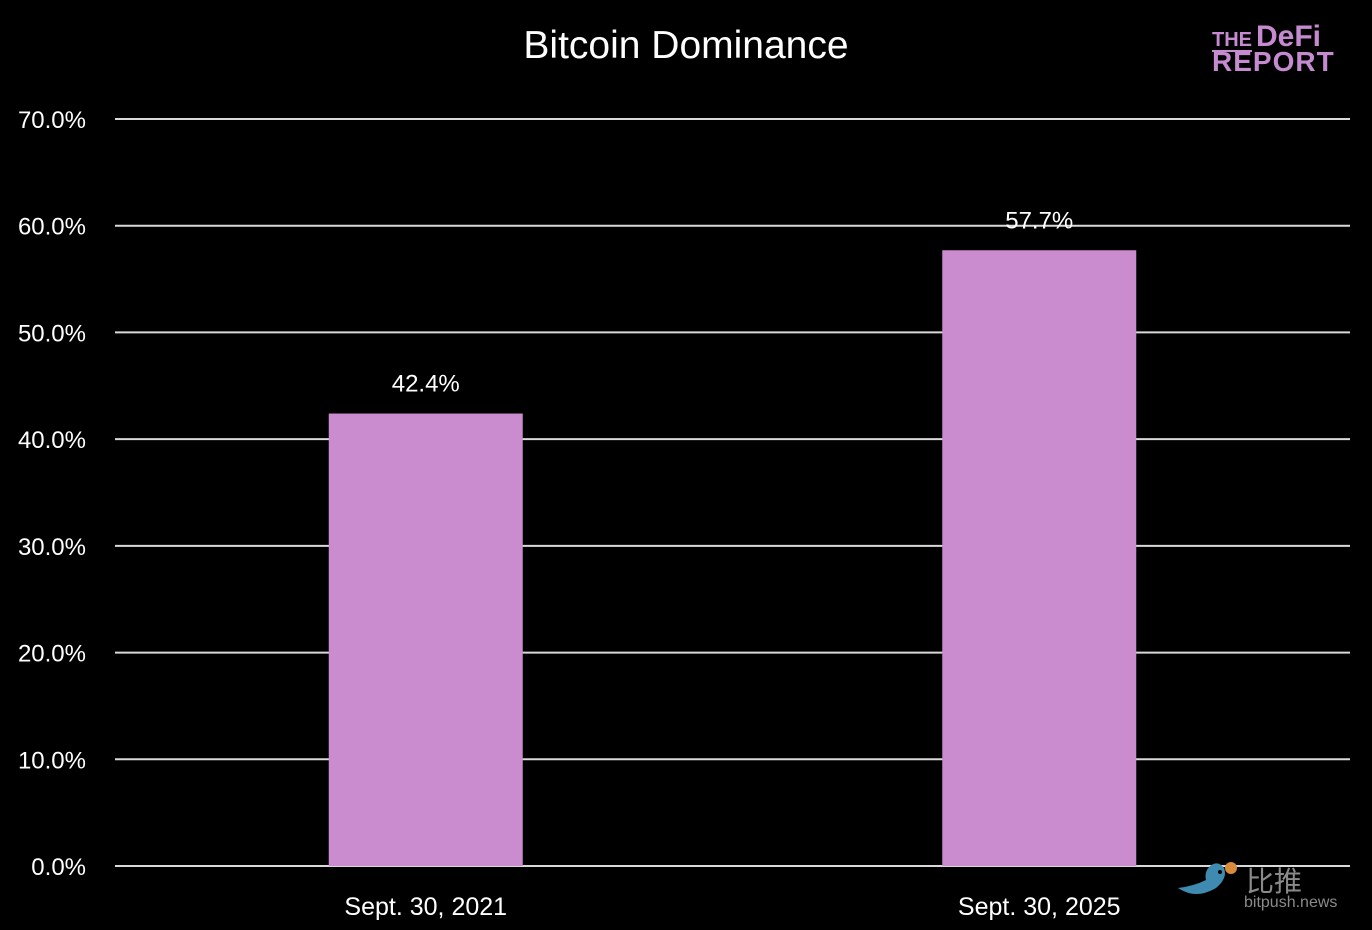 This screenshot has height=930, width=1372. Describe the element at coordinates (52, 440) in the screenshot. I see `y-tick-label: 40.0%` at that location.